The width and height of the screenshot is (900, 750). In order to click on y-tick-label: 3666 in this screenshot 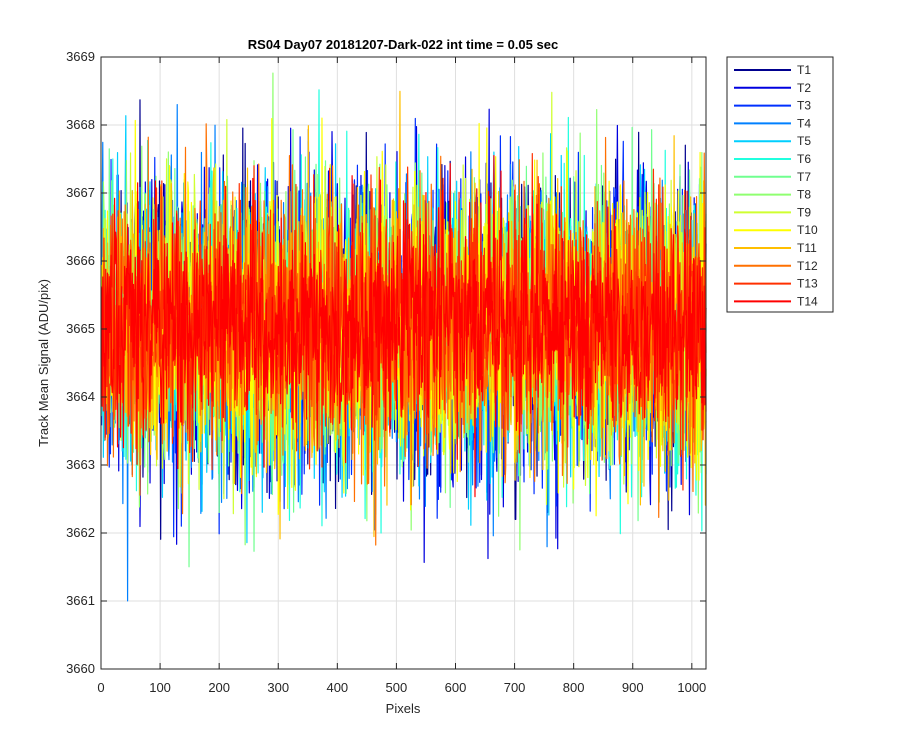, I will do `click(80, 260)`.